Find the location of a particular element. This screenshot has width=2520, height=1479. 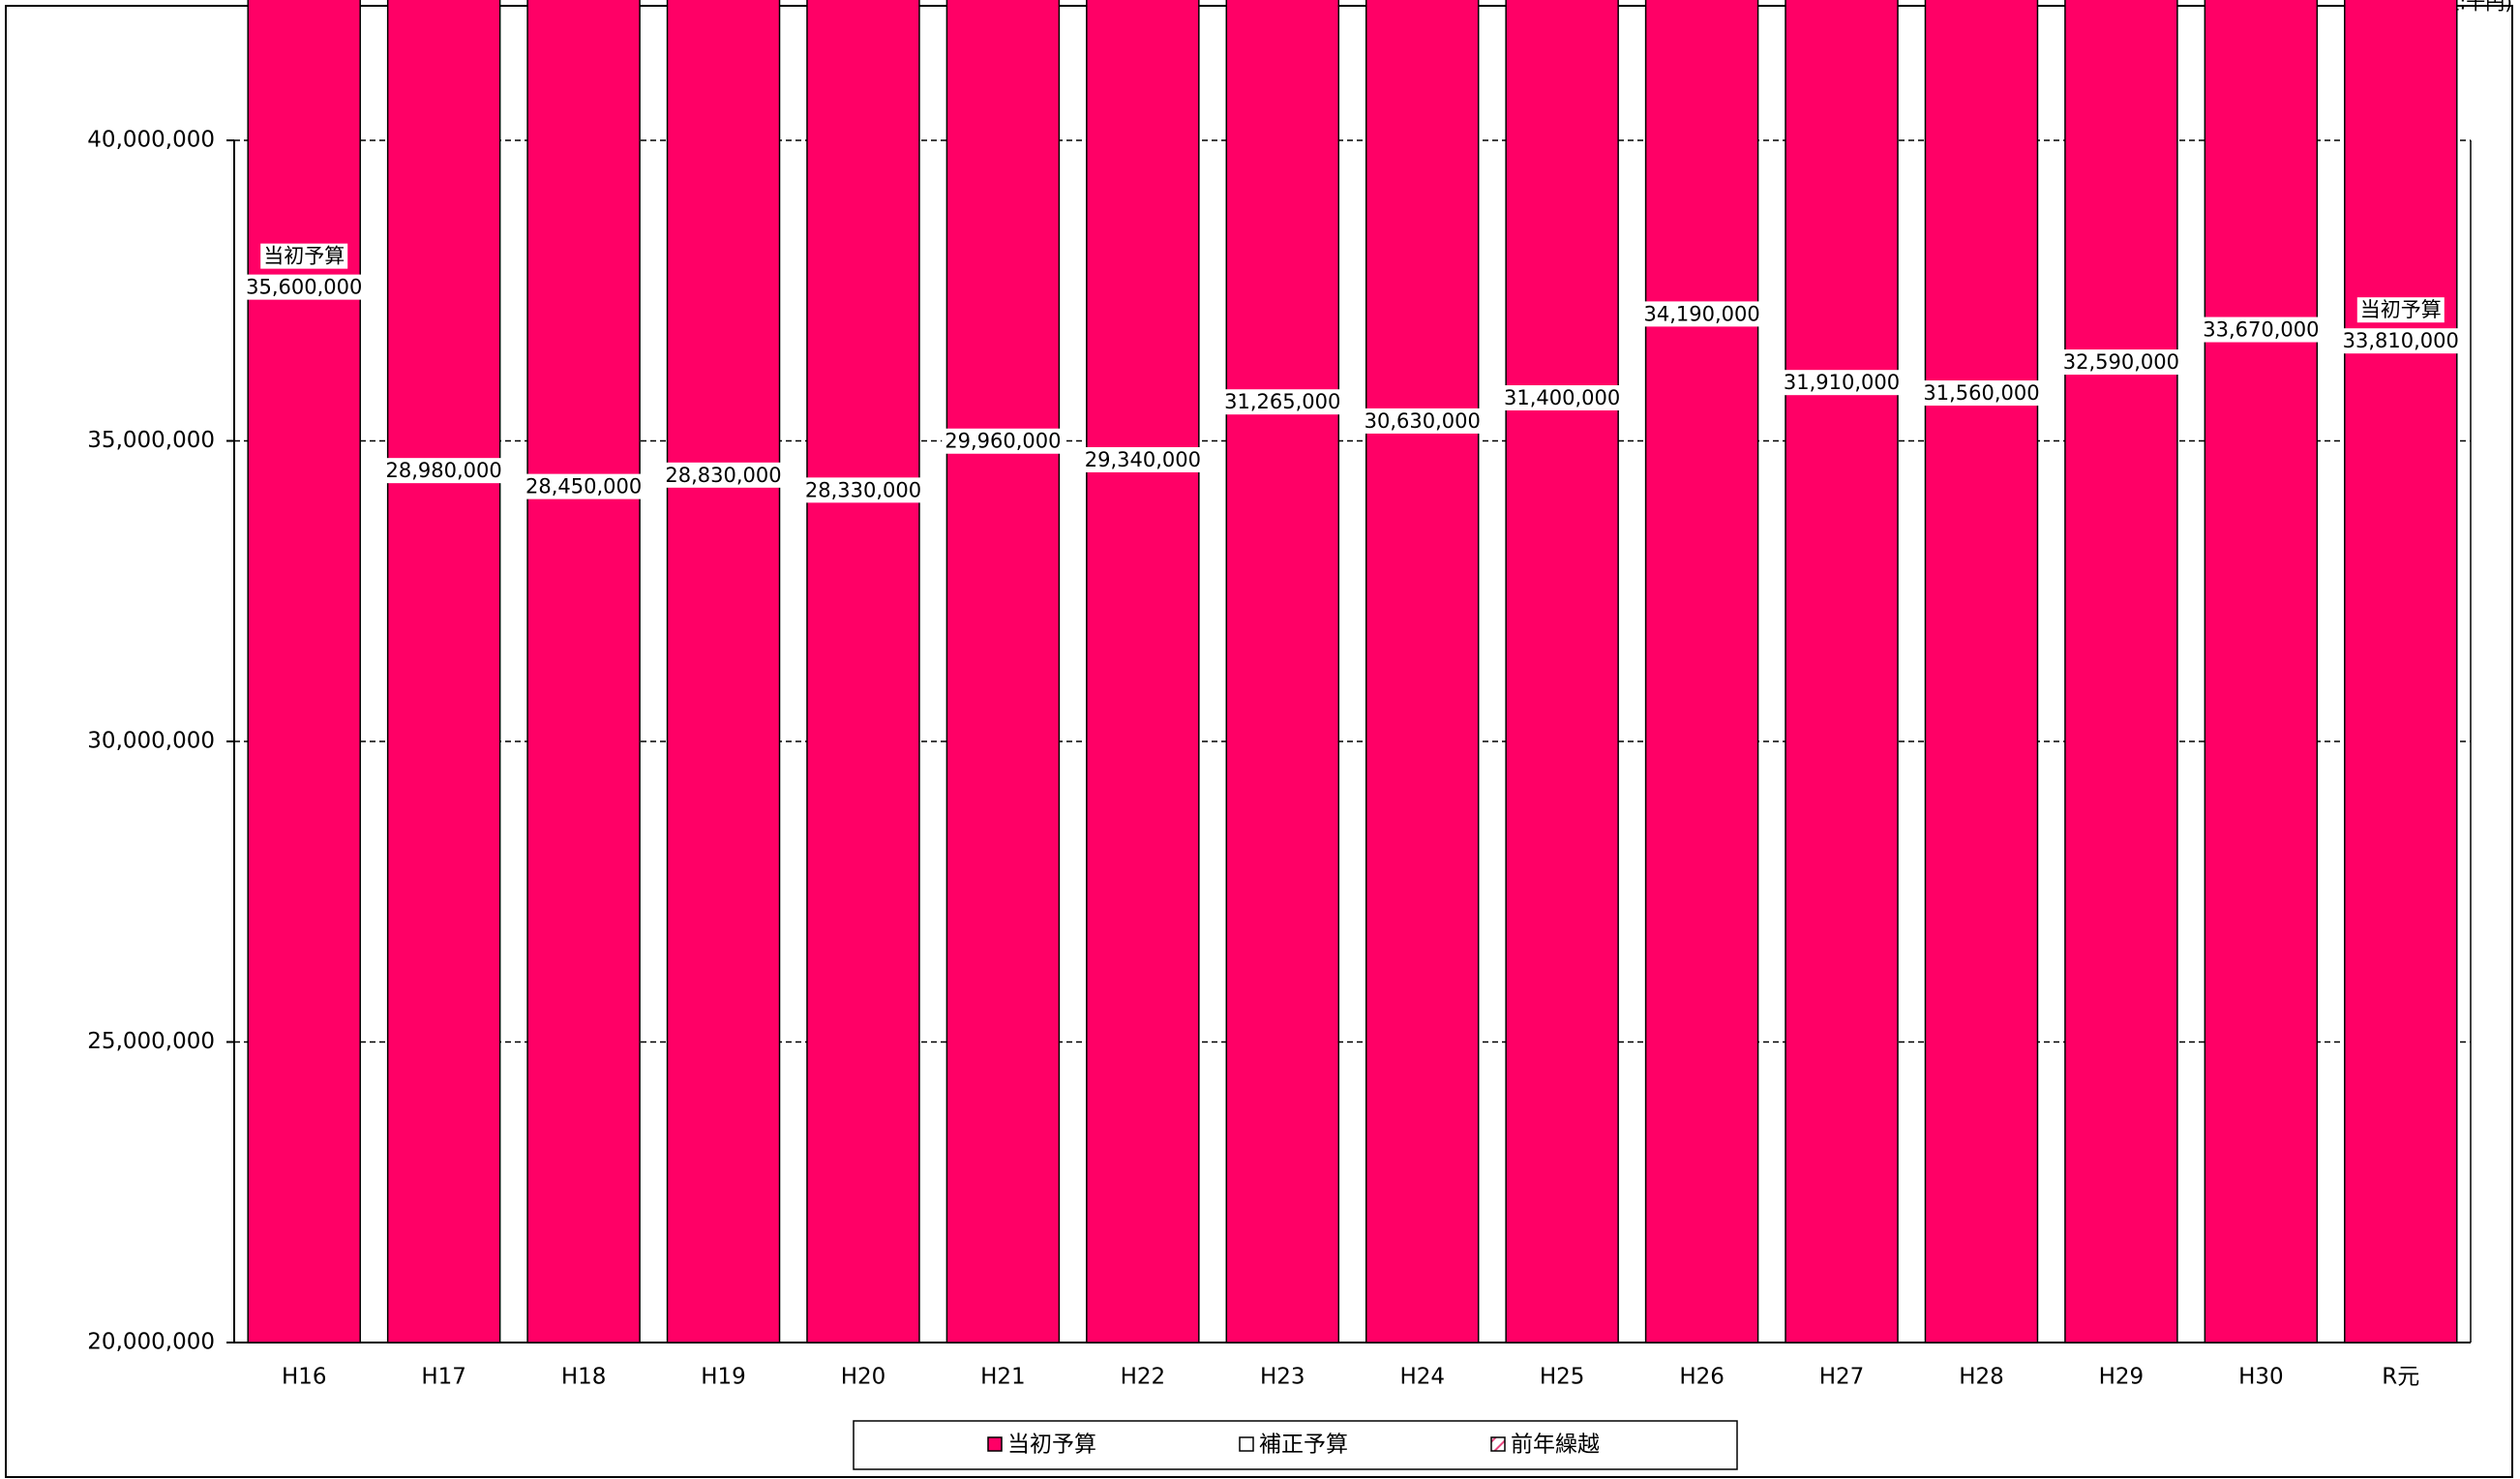

x-tick-label: H18 is located at coordinates (584, 1377).